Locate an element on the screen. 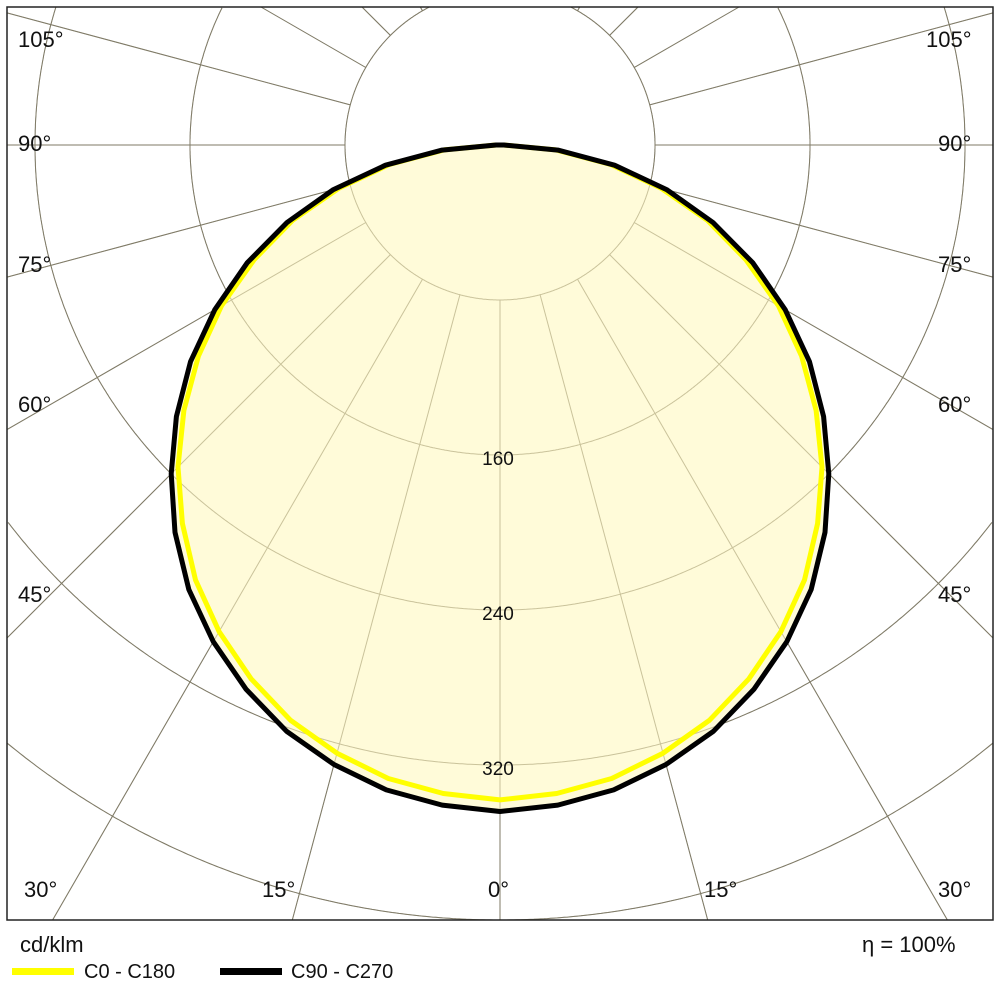 The width and height of the screenshot is (1000, 1000). legend-swatch-c0 is located at coordinates (43, 971).